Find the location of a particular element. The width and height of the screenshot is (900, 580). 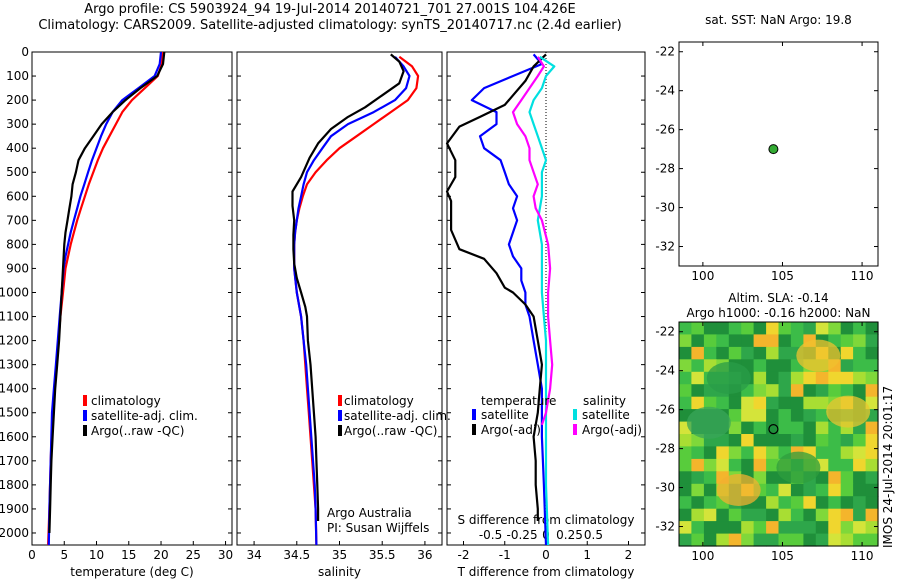

float-position-marker is located at coordinates (773, 149).